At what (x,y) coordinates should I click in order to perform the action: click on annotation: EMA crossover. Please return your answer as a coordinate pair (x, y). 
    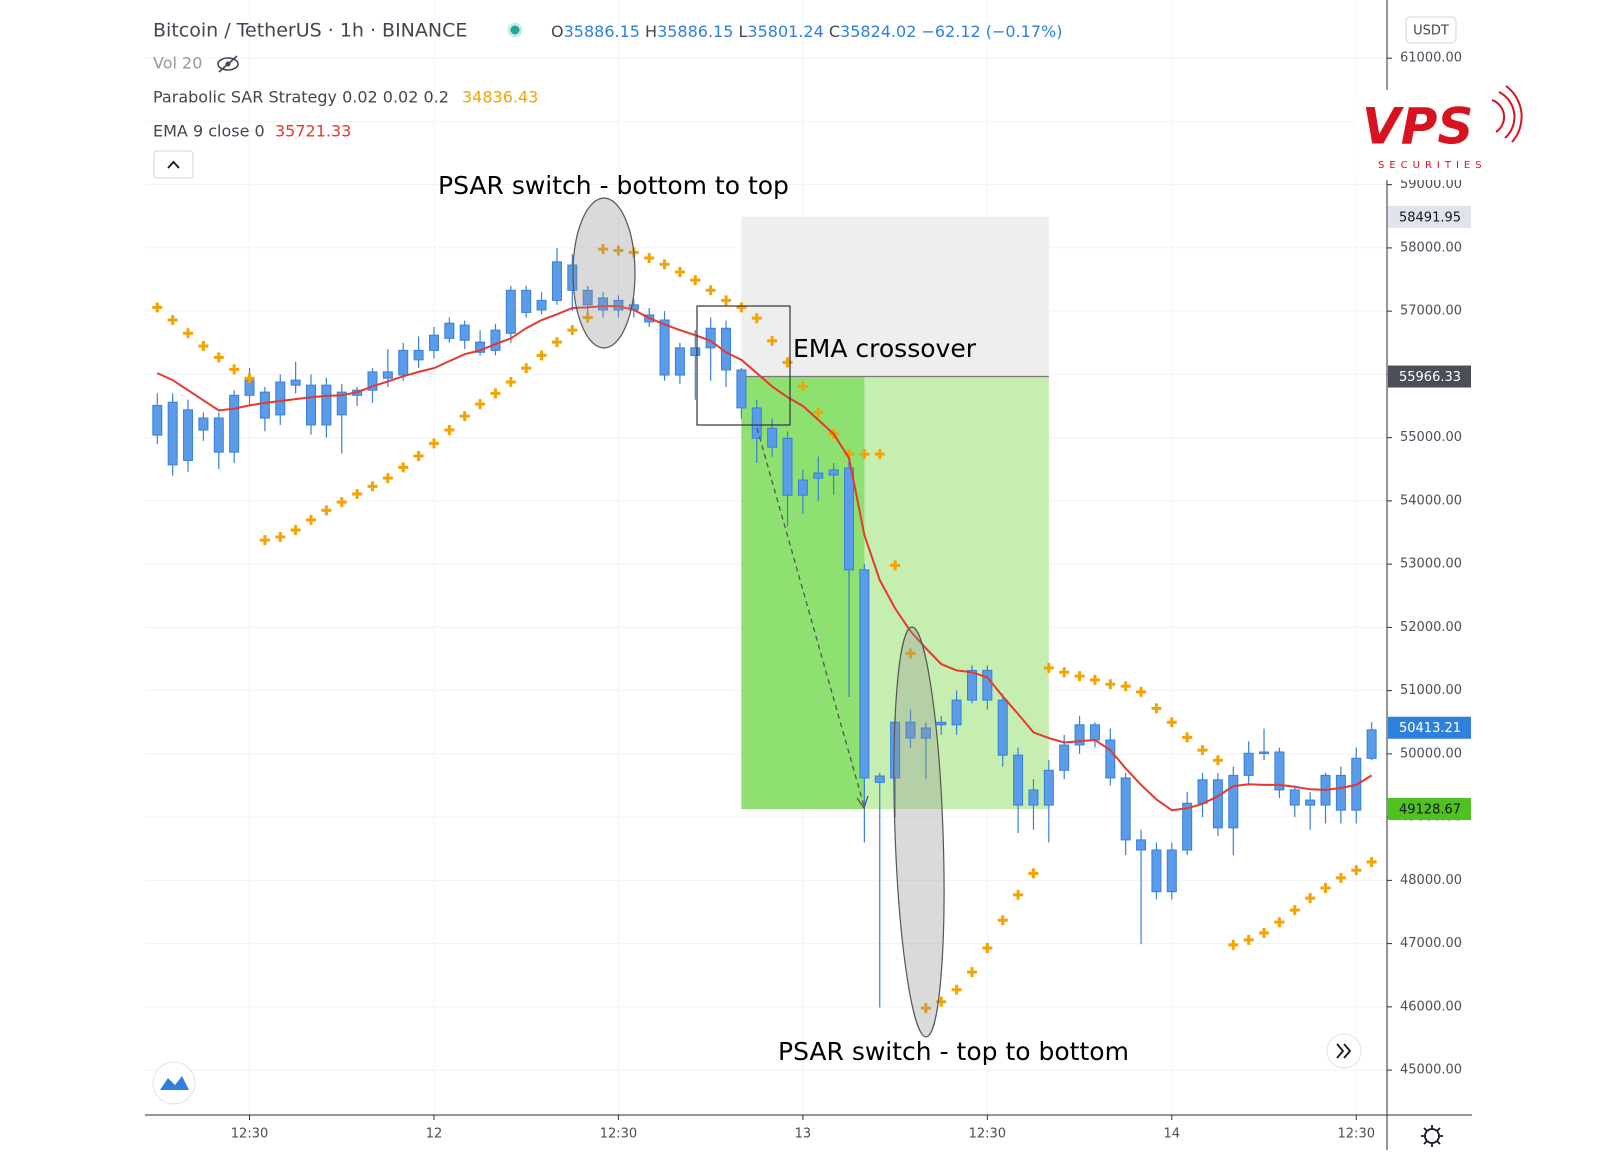
    Looking at the image, I should click on (885, 348).